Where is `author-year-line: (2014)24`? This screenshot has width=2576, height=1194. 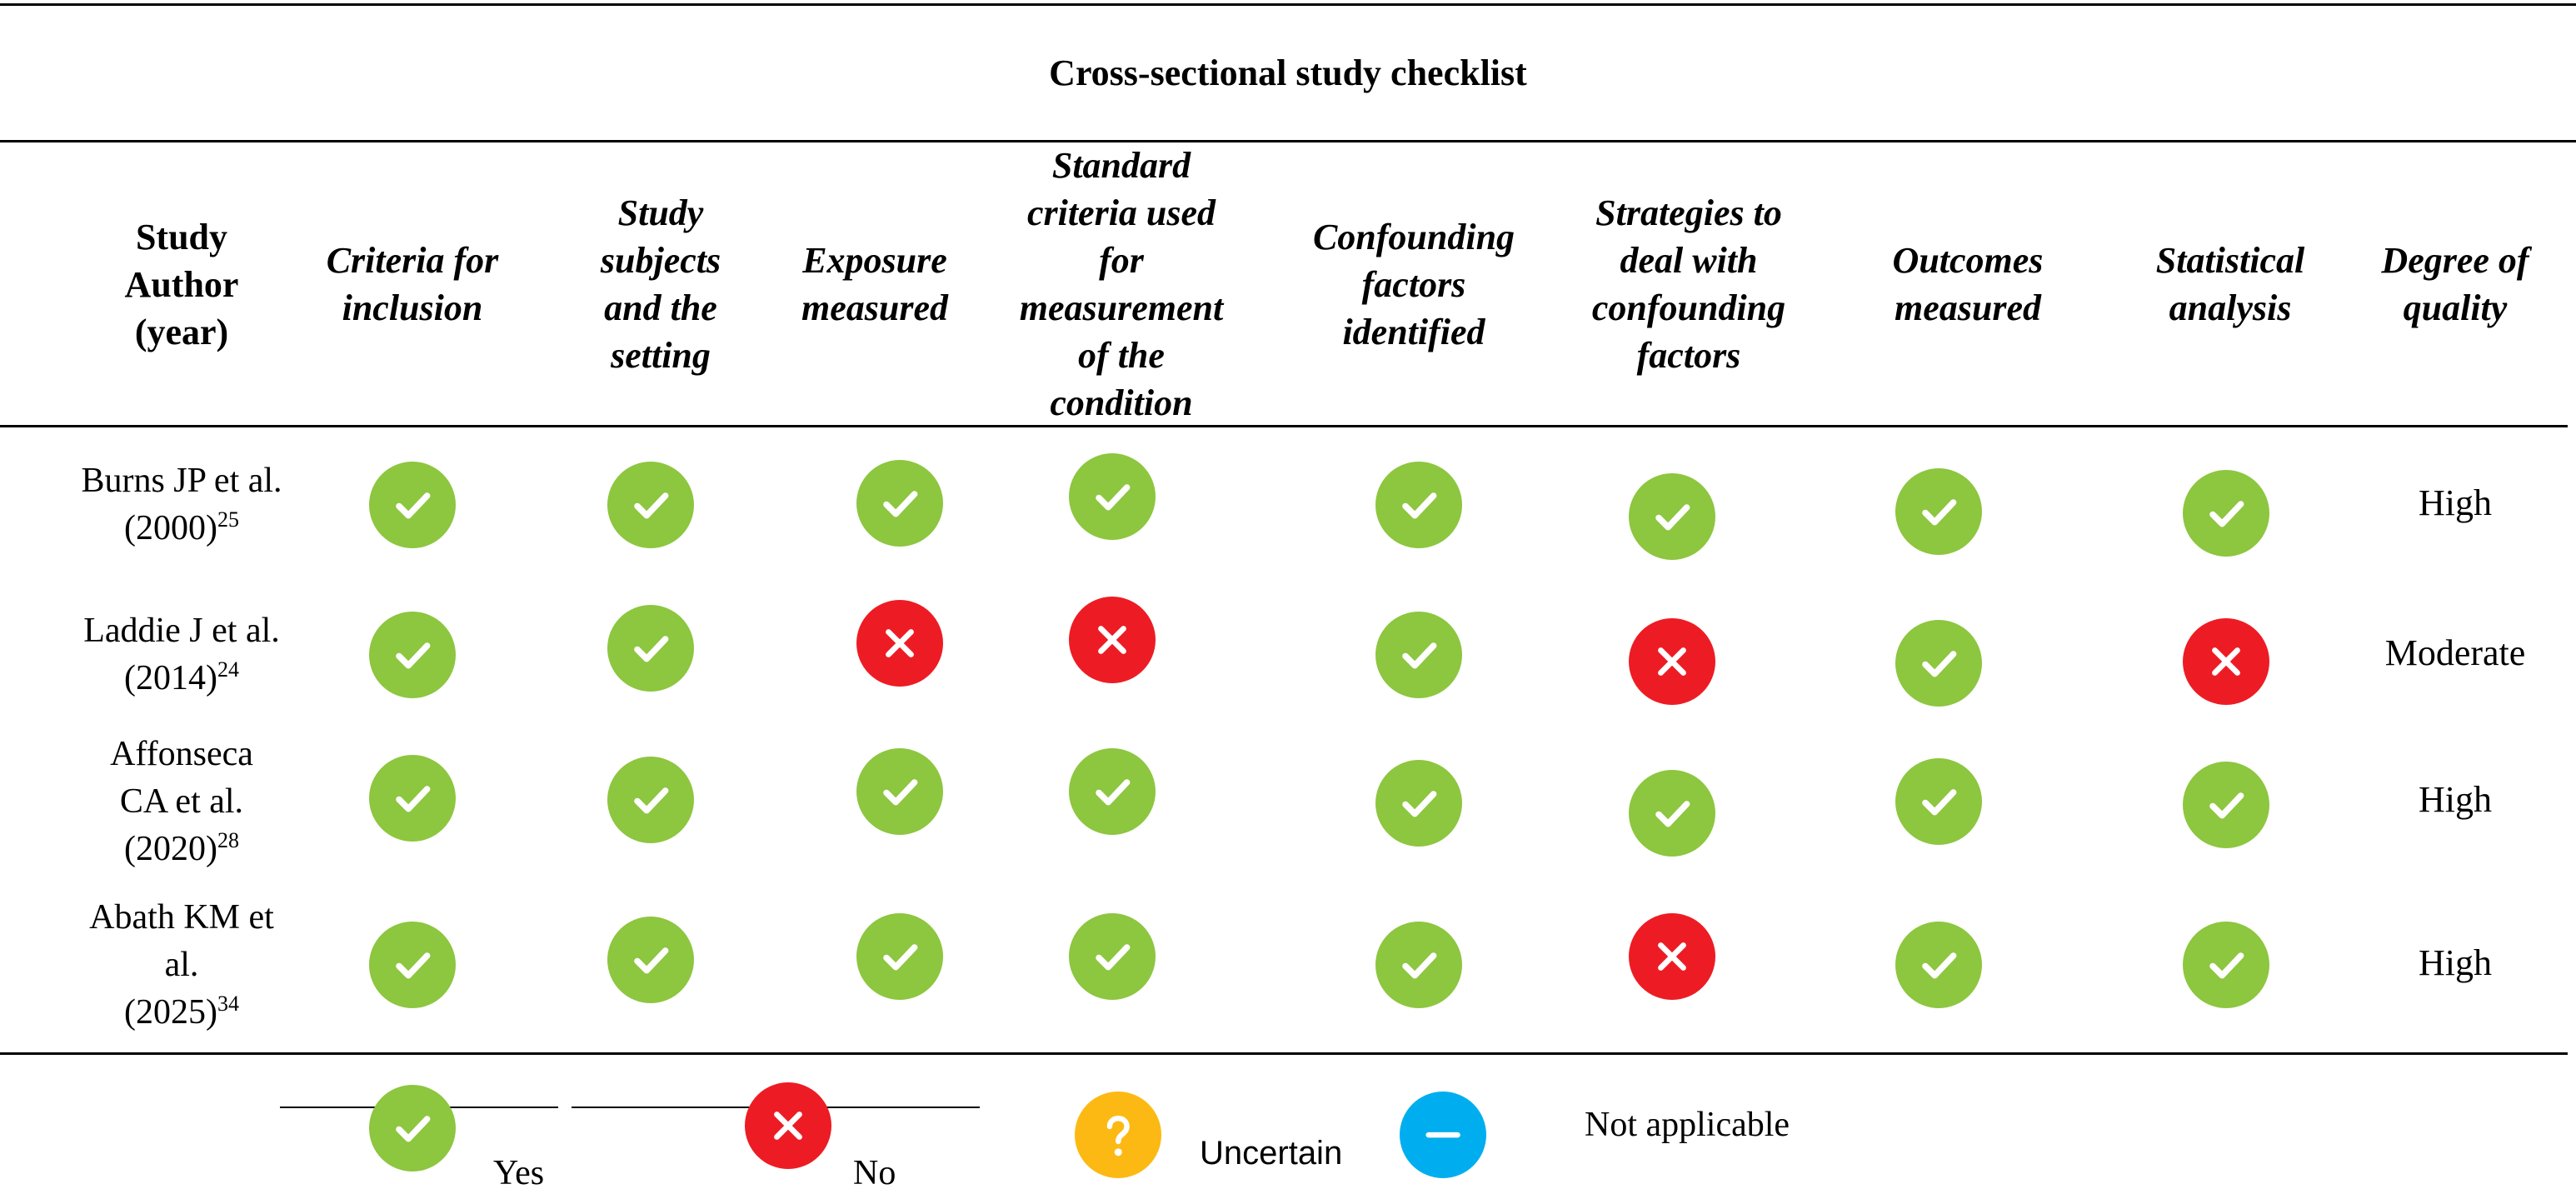 author-year-line: (2014)24 is located at coordinates (181, 678).